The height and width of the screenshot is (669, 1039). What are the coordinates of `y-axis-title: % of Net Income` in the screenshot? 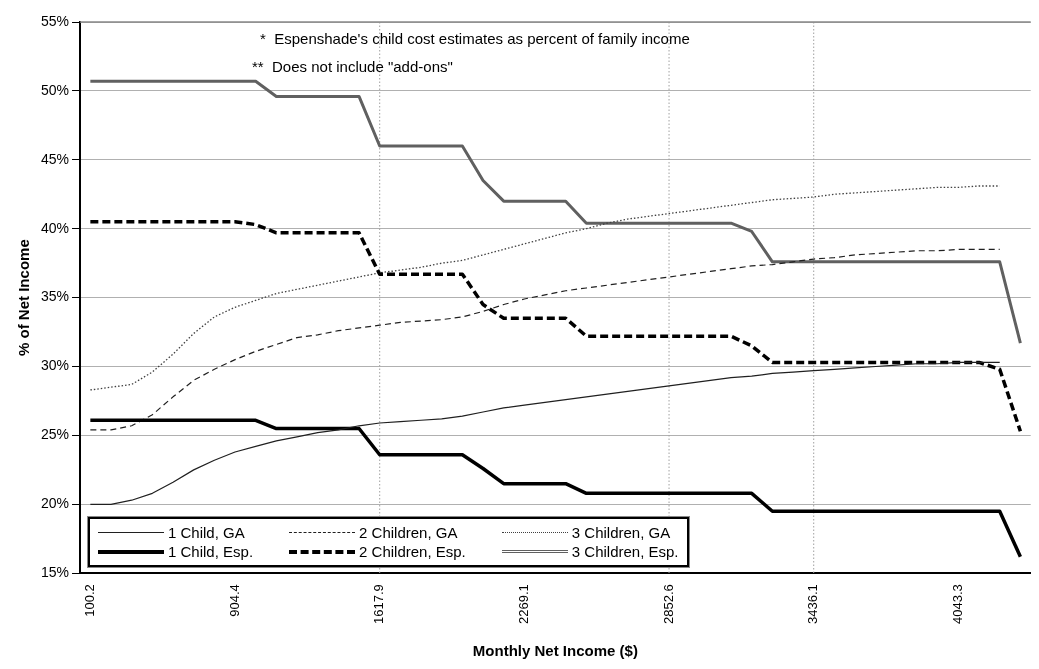 It's located at (24, 297).